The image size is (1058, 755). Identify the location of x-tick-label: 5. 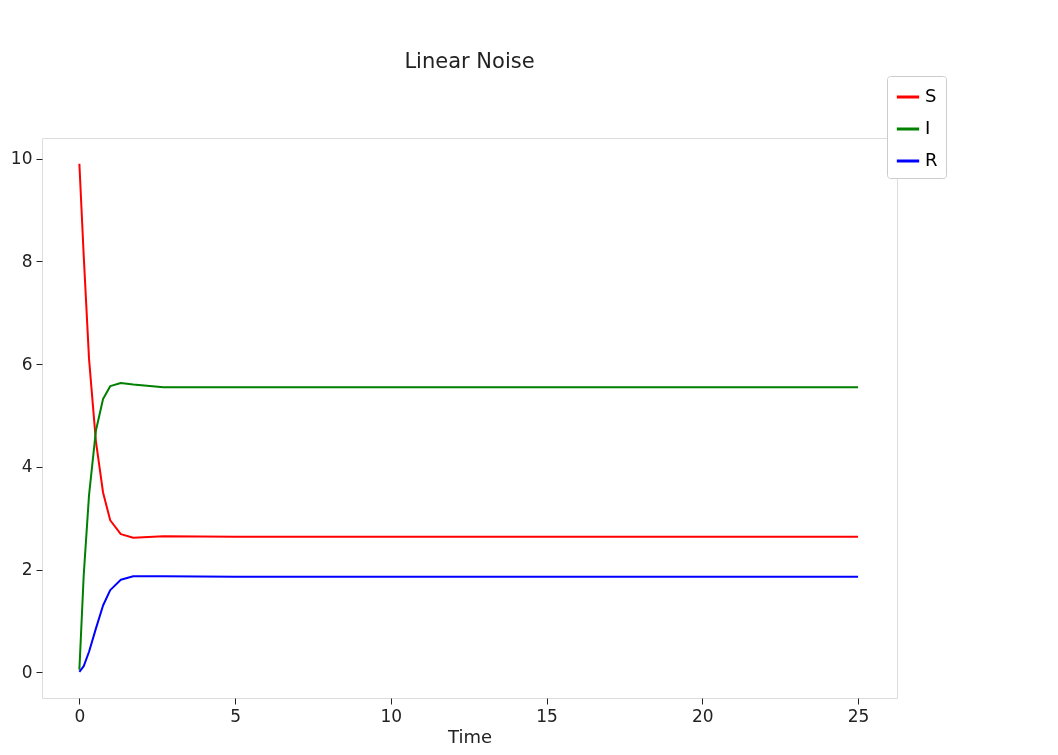
(236, 715).